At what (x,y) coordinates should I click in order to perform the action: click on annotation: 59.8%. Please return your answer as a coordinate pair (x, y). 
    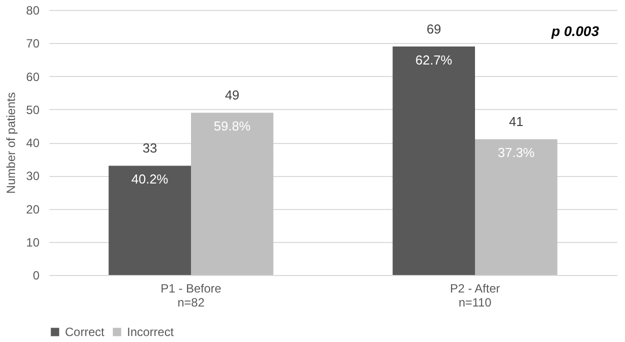
    Looking at the image, I should click on (233, 126).